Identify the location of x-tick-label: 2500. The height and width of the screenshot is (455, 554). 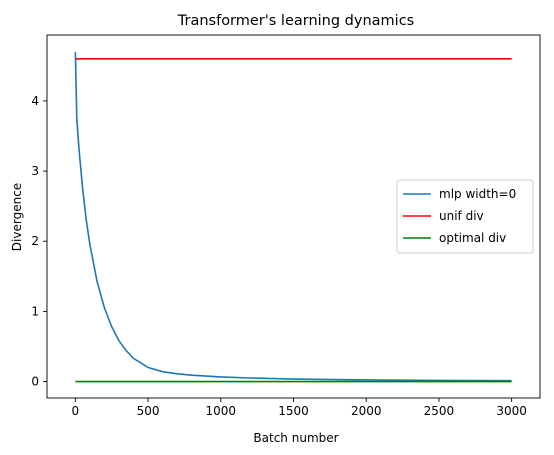
(439, 411).